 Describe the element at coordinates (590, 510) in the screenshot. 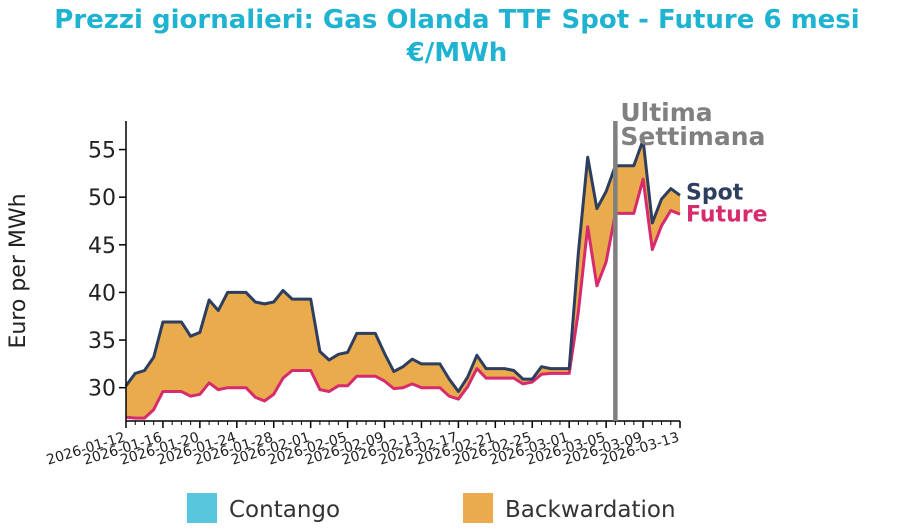

I see `legend-label-backwardation: Backwardation` at that location.